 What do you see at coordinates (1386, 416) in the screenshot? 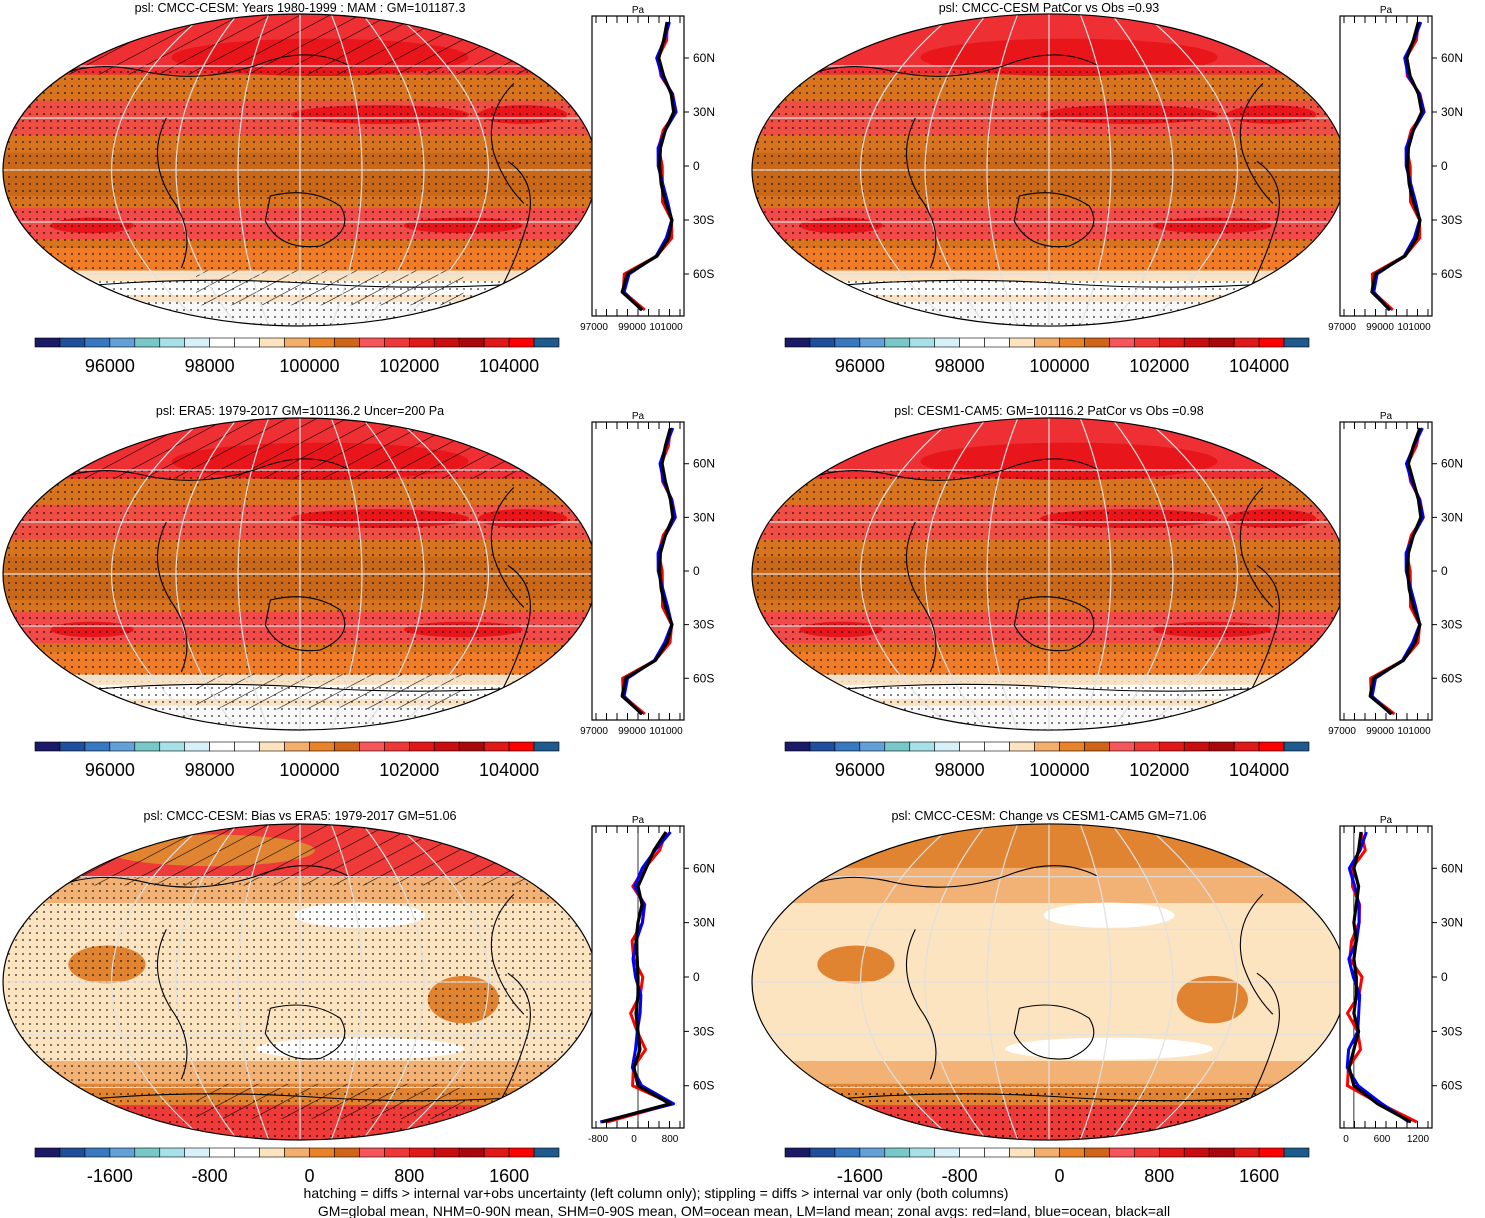
I see `zonal-units-label: Pa` at bounding box center [1386, 416].